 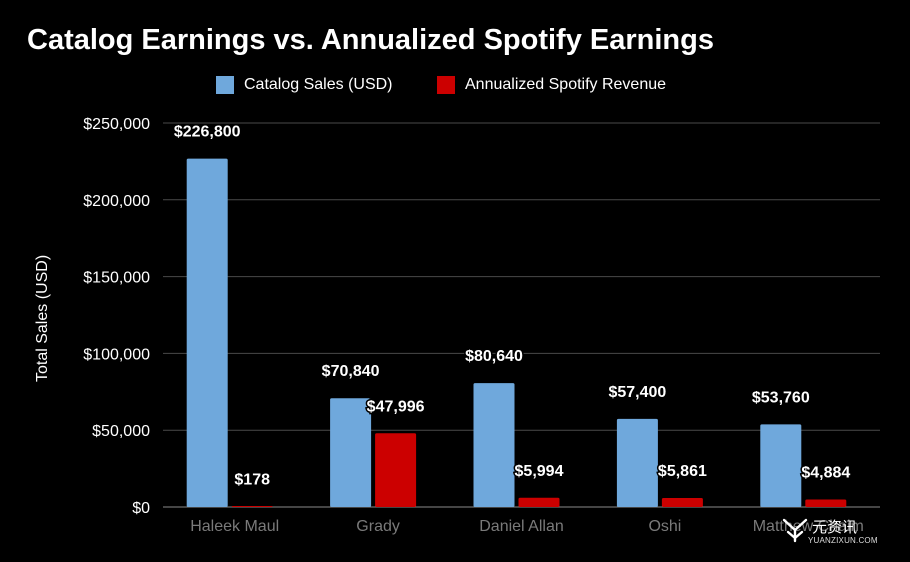 I want to click on x-tick-label: Matthew Chaim, so click(x=808, y=526).